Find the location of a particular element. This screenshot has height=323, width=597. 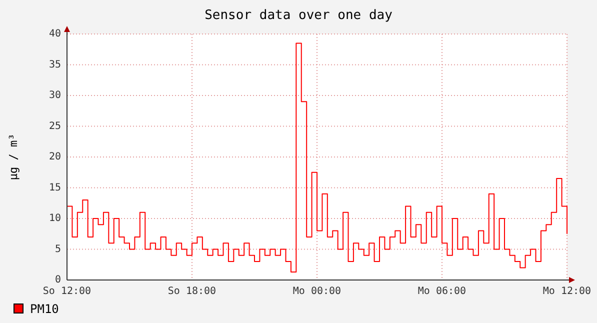

legend-label: PM10 is located at coordinates (44, 309).